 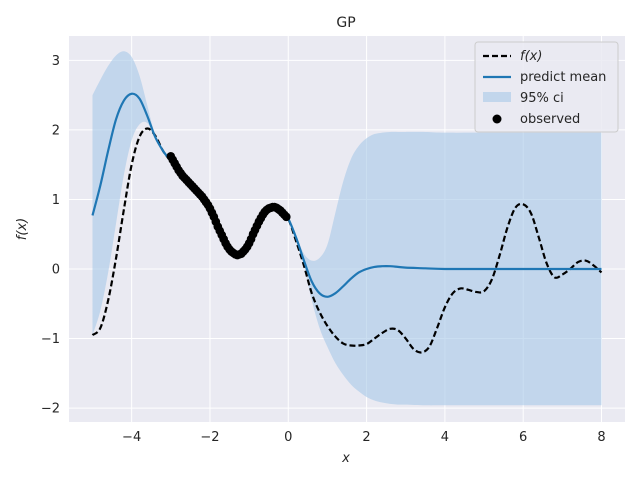 I want to click on x-tick-label: −4, so click(x=131, y=437).